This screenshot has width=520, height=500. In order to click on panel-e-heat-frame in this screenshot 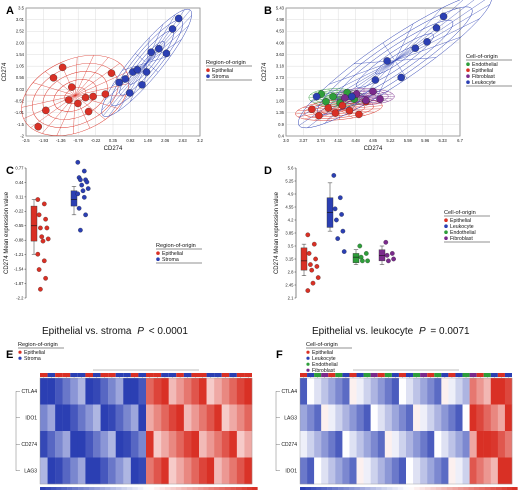, I will do `click(146, 431)`.